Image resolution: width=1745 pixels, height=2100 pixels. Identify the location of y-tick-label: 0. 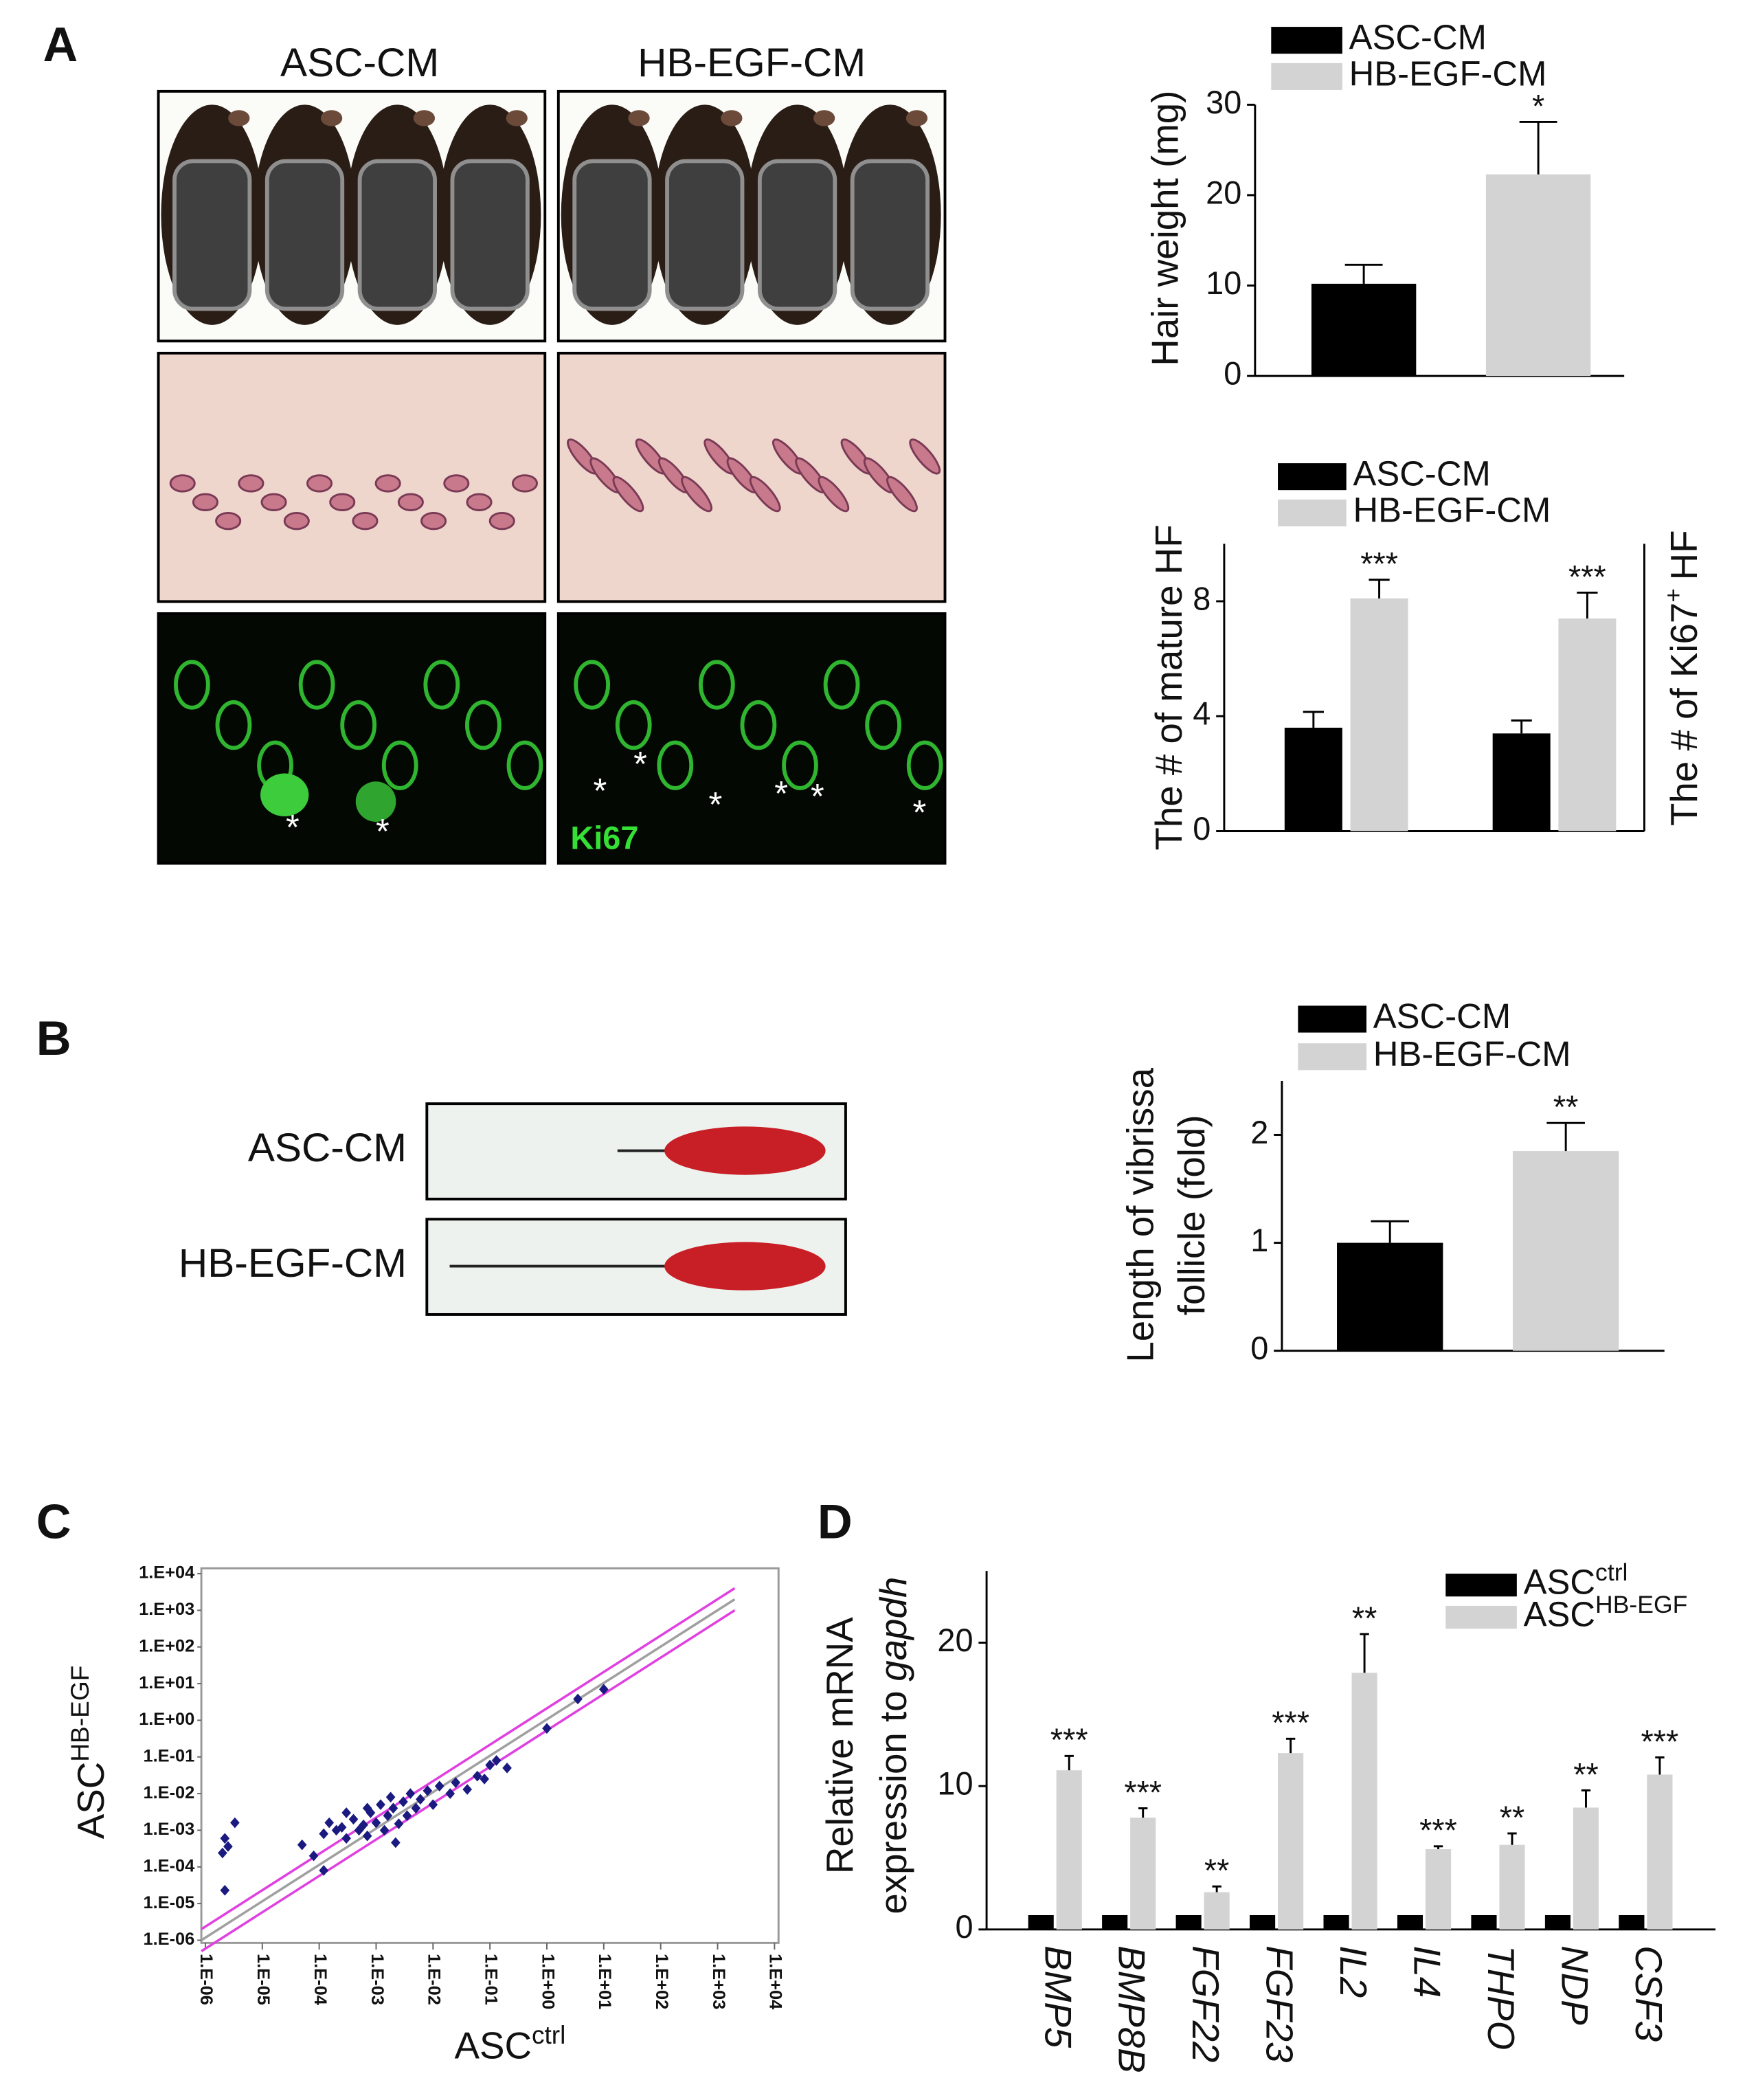
(964, 1927).